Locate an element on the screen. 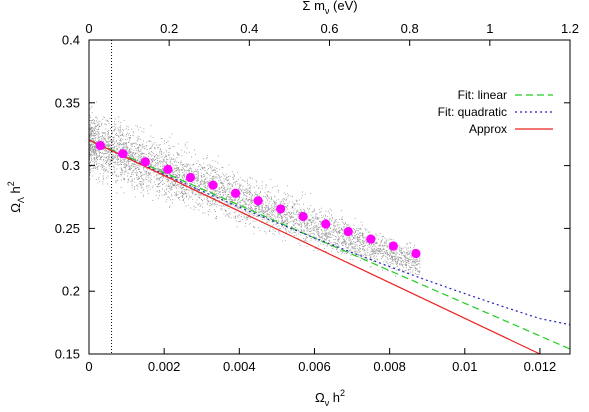  x-tick-label: 0.008 is located at coordinates (389, 366).